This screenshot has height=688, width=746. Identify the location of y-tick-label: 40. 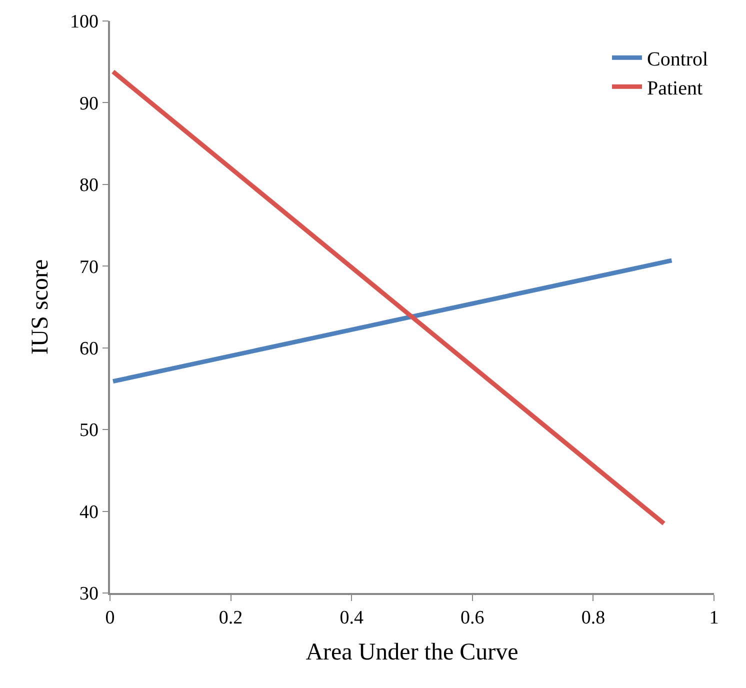
(88, 512).